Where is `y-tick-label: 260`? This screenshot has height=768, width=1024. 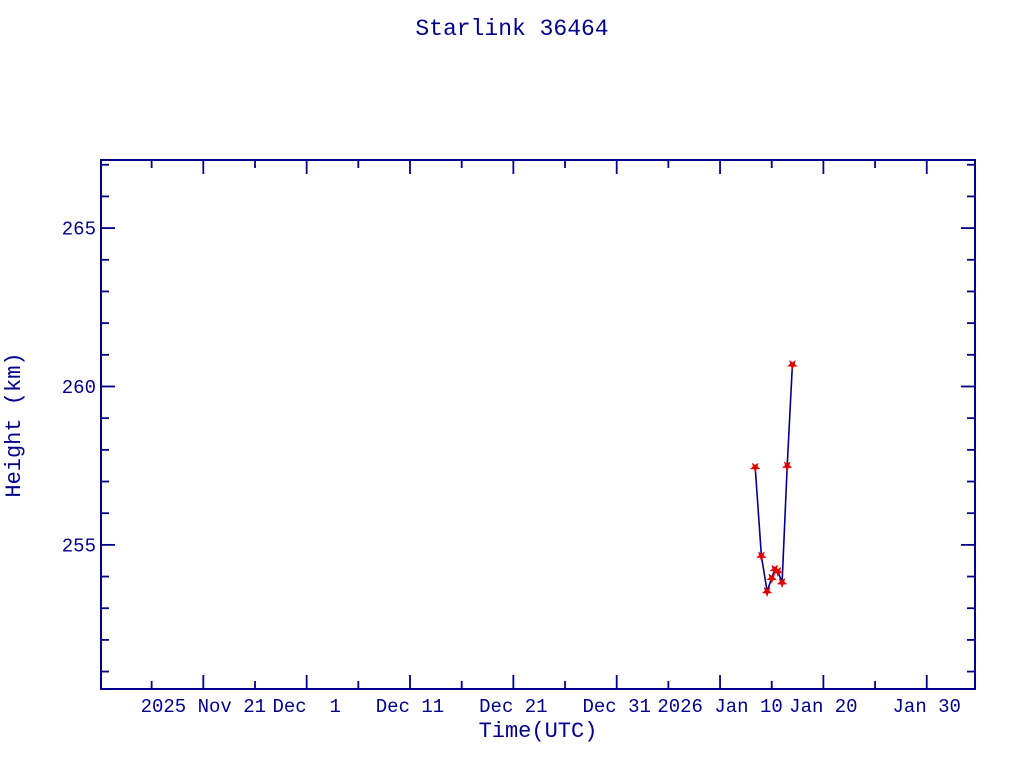 y-tick-label: 260 is located at coordinates (79, 388).